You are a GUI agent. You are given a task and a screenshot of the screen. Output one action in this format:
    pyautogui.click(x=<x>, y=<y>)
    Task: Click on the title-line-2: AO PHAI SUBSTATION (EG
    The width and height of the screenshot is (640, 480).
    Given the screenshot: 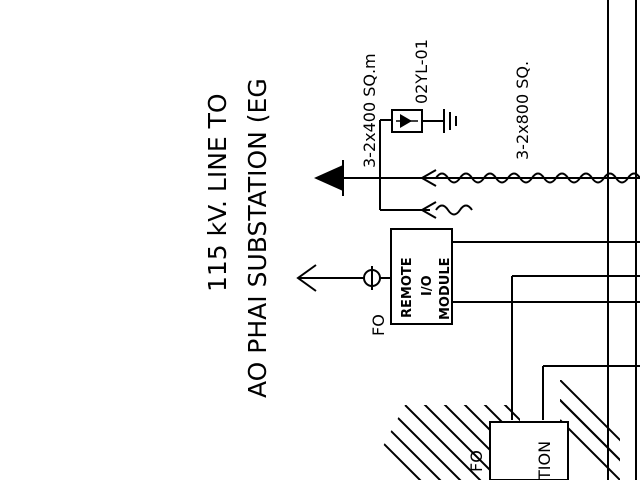 What is the action you would take?
    pyautogui.click(x=257, y=238)
    